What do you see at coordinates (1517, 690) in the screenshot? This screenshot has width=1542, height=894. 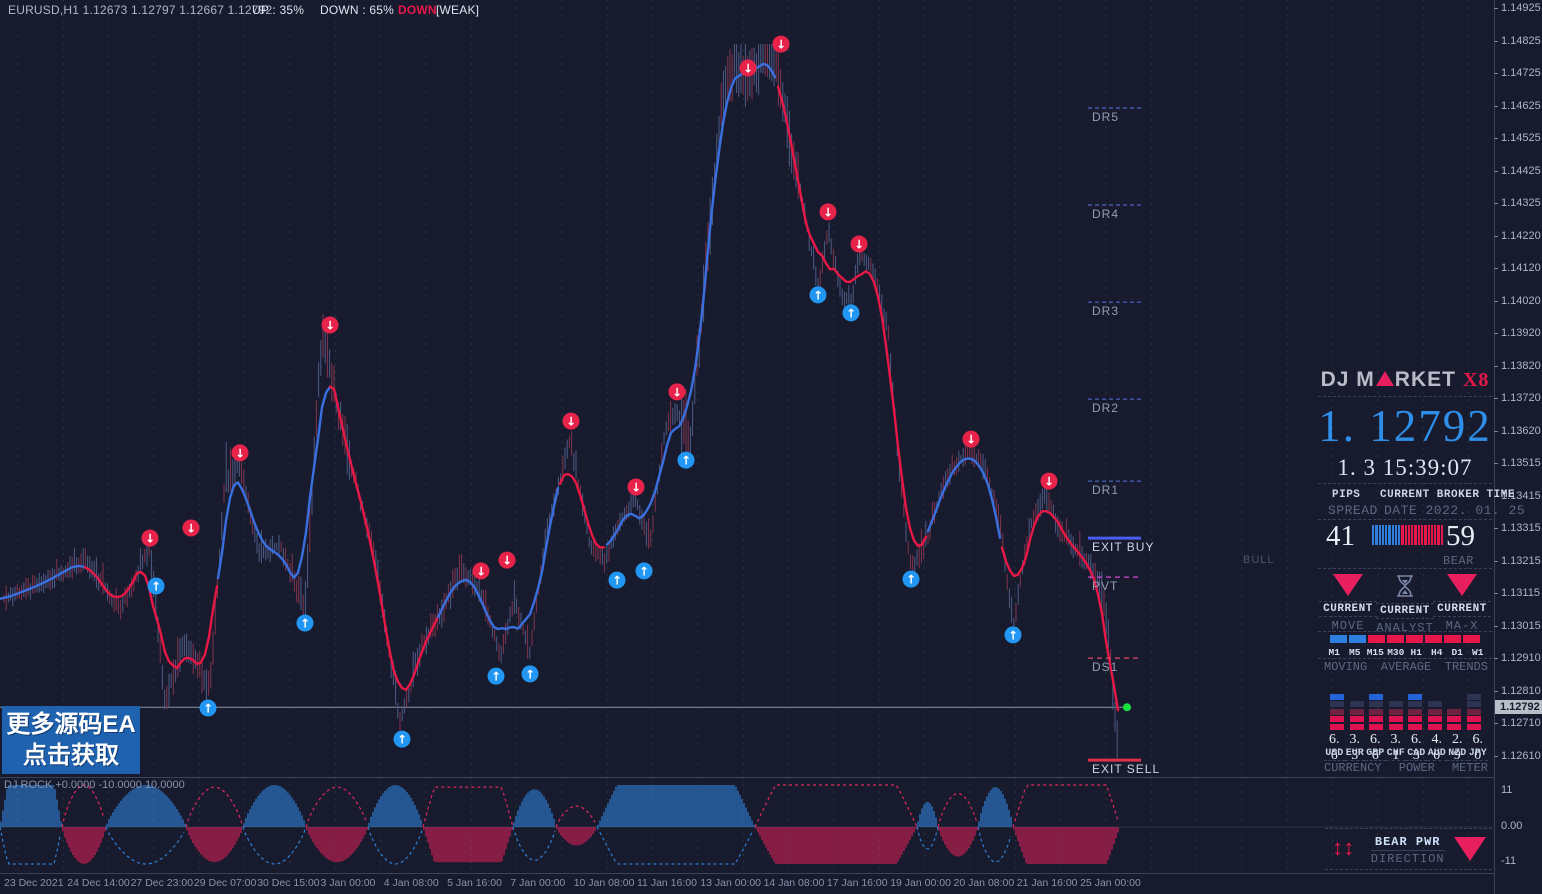 I see `price-tick: 1.12810` at bounding box center [1517, 690].